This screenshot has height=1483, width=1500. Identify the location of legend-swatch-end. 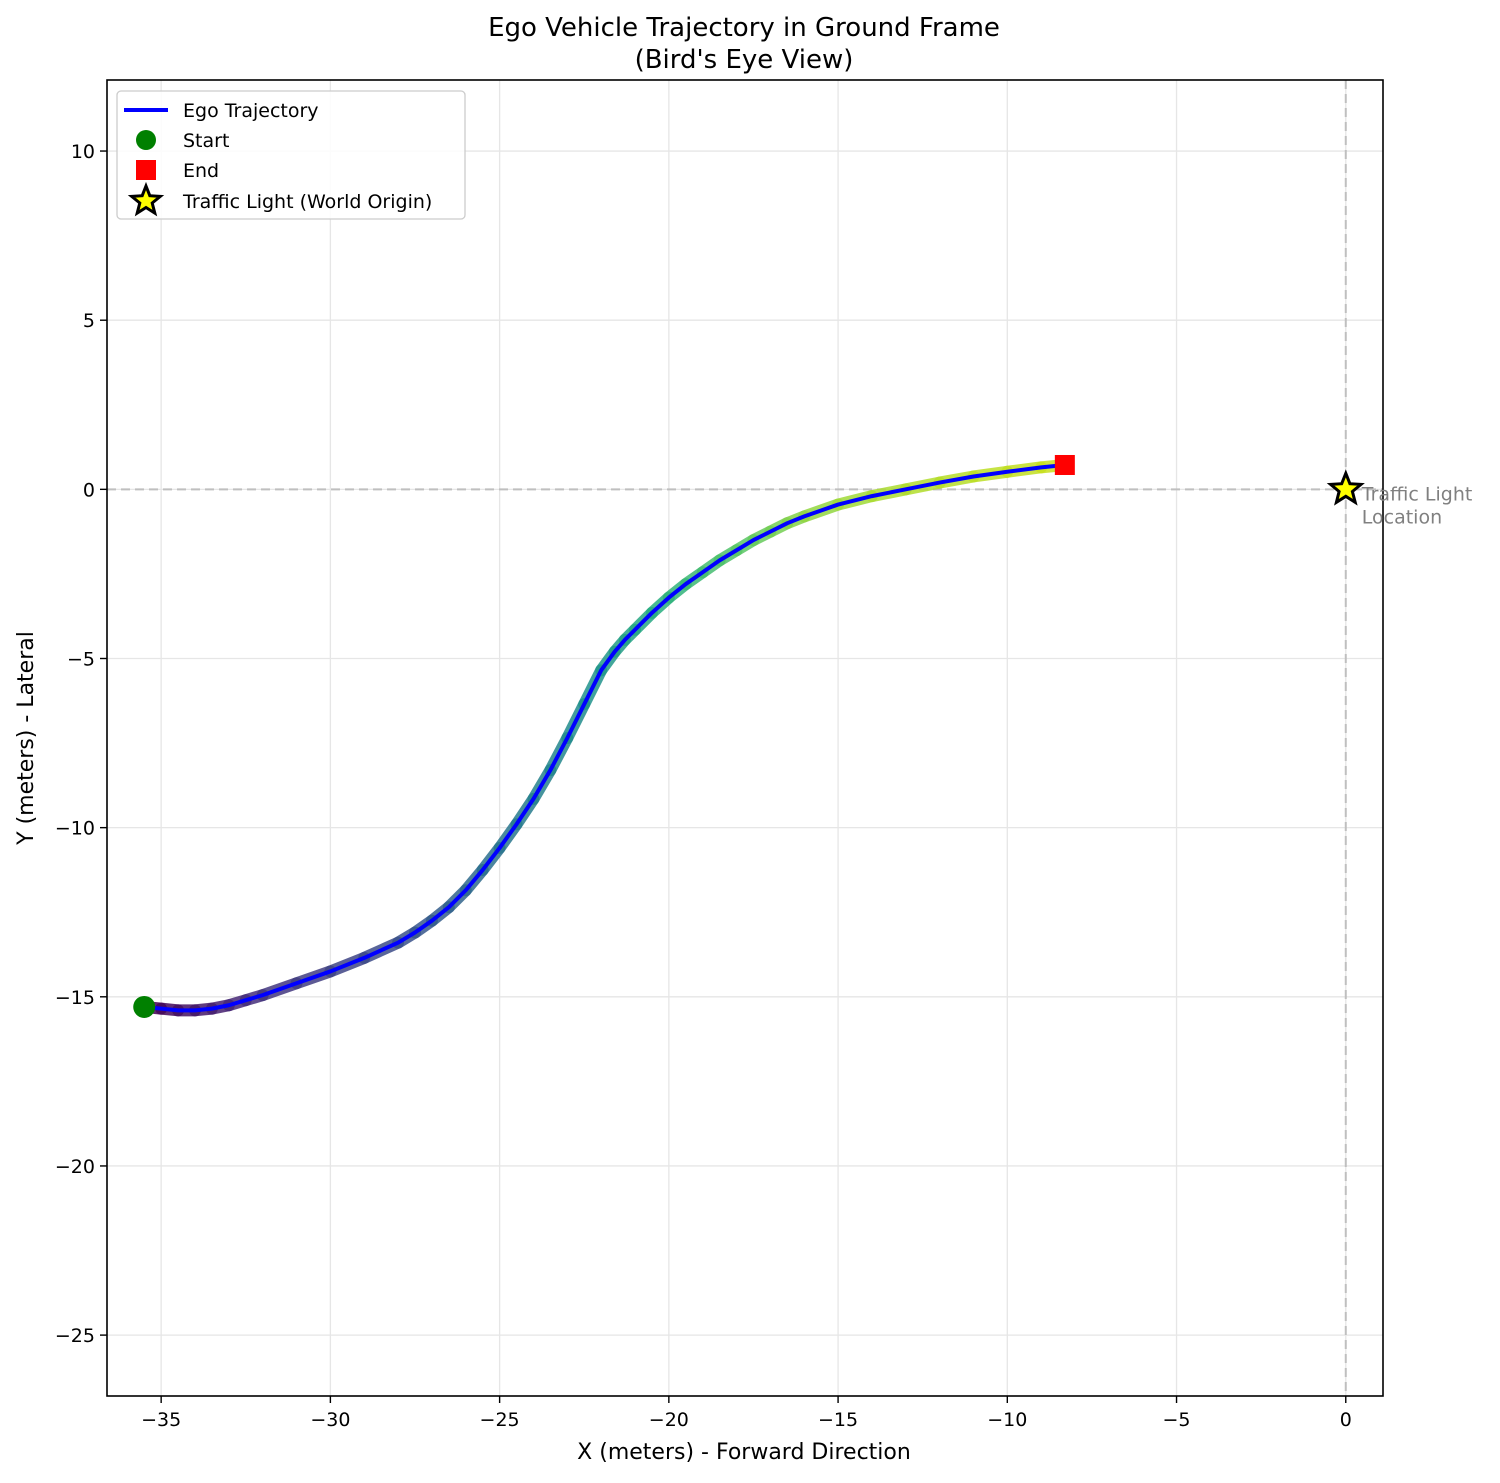
(146, 170).